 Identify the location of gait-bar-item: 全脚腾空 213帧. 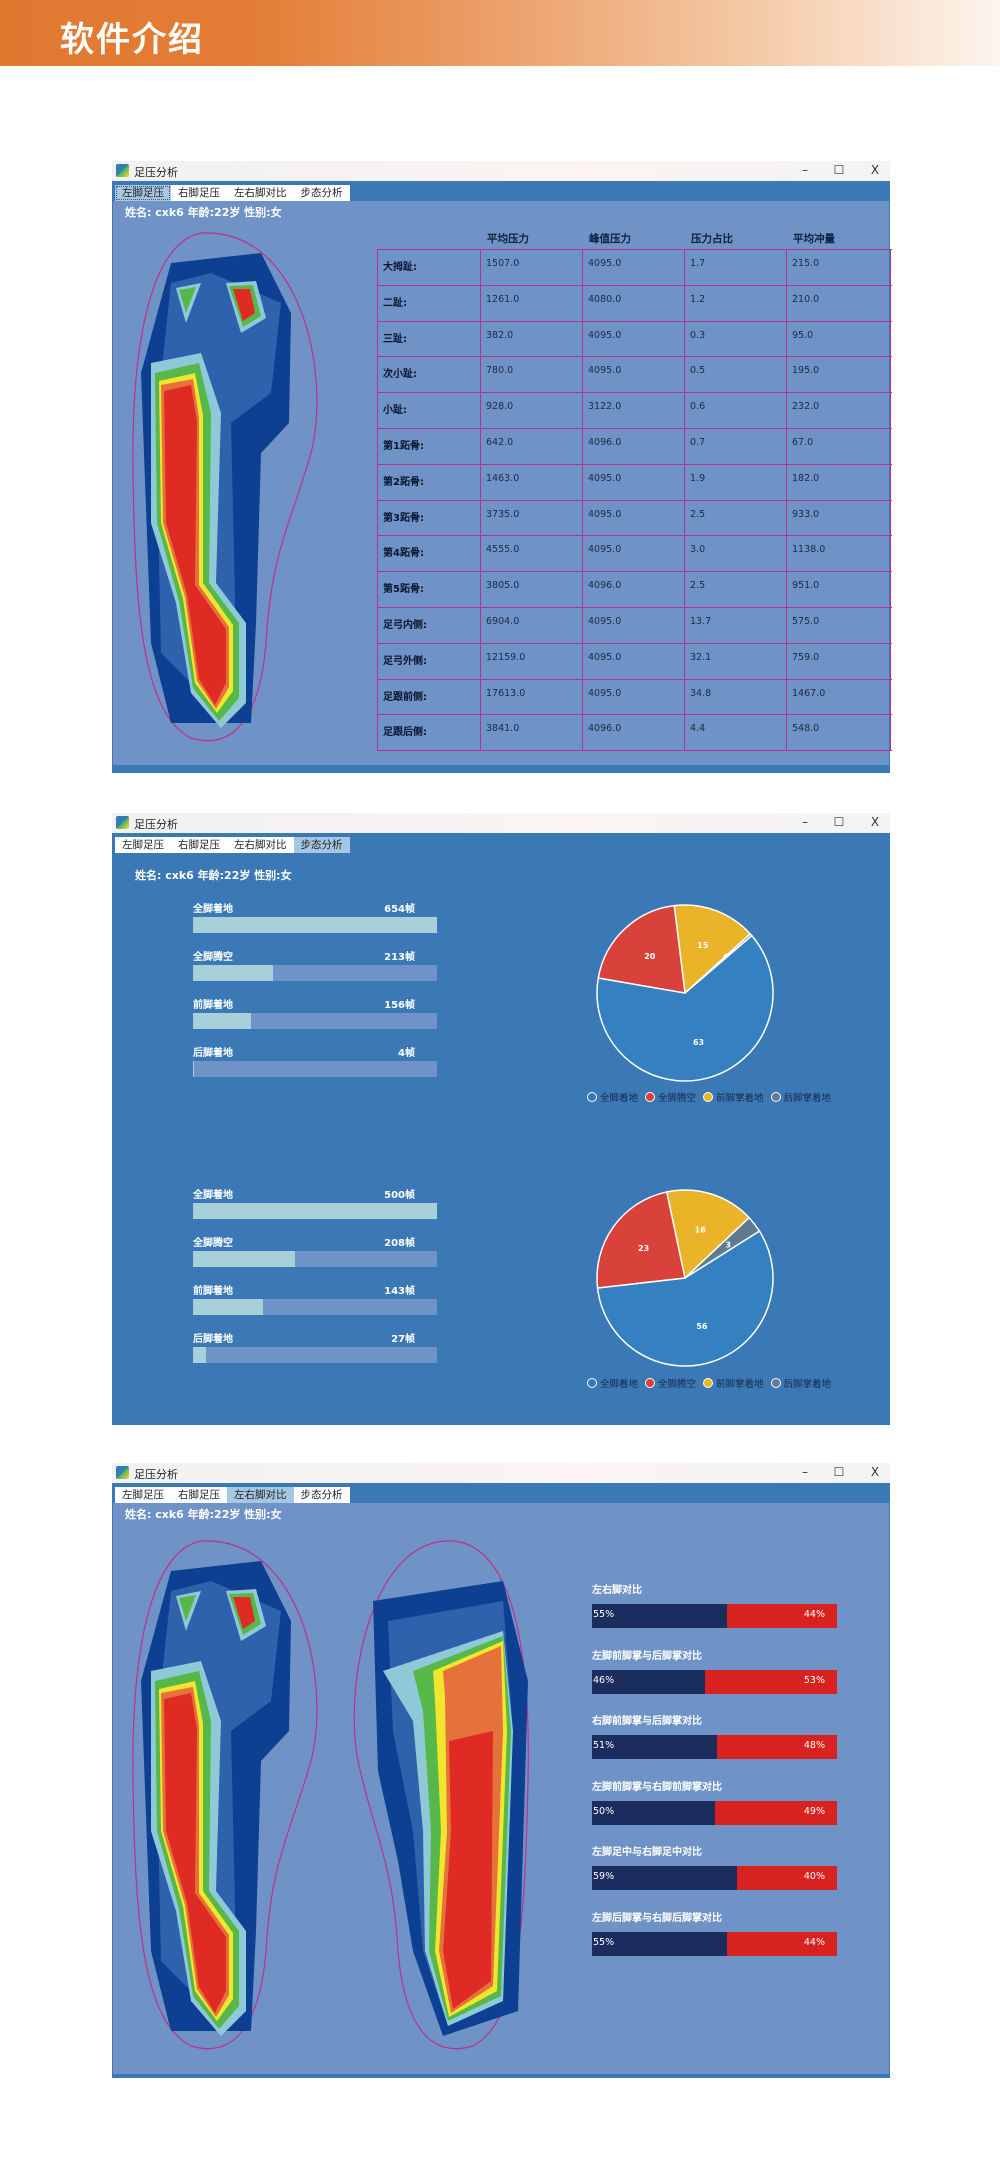
(315, 972).